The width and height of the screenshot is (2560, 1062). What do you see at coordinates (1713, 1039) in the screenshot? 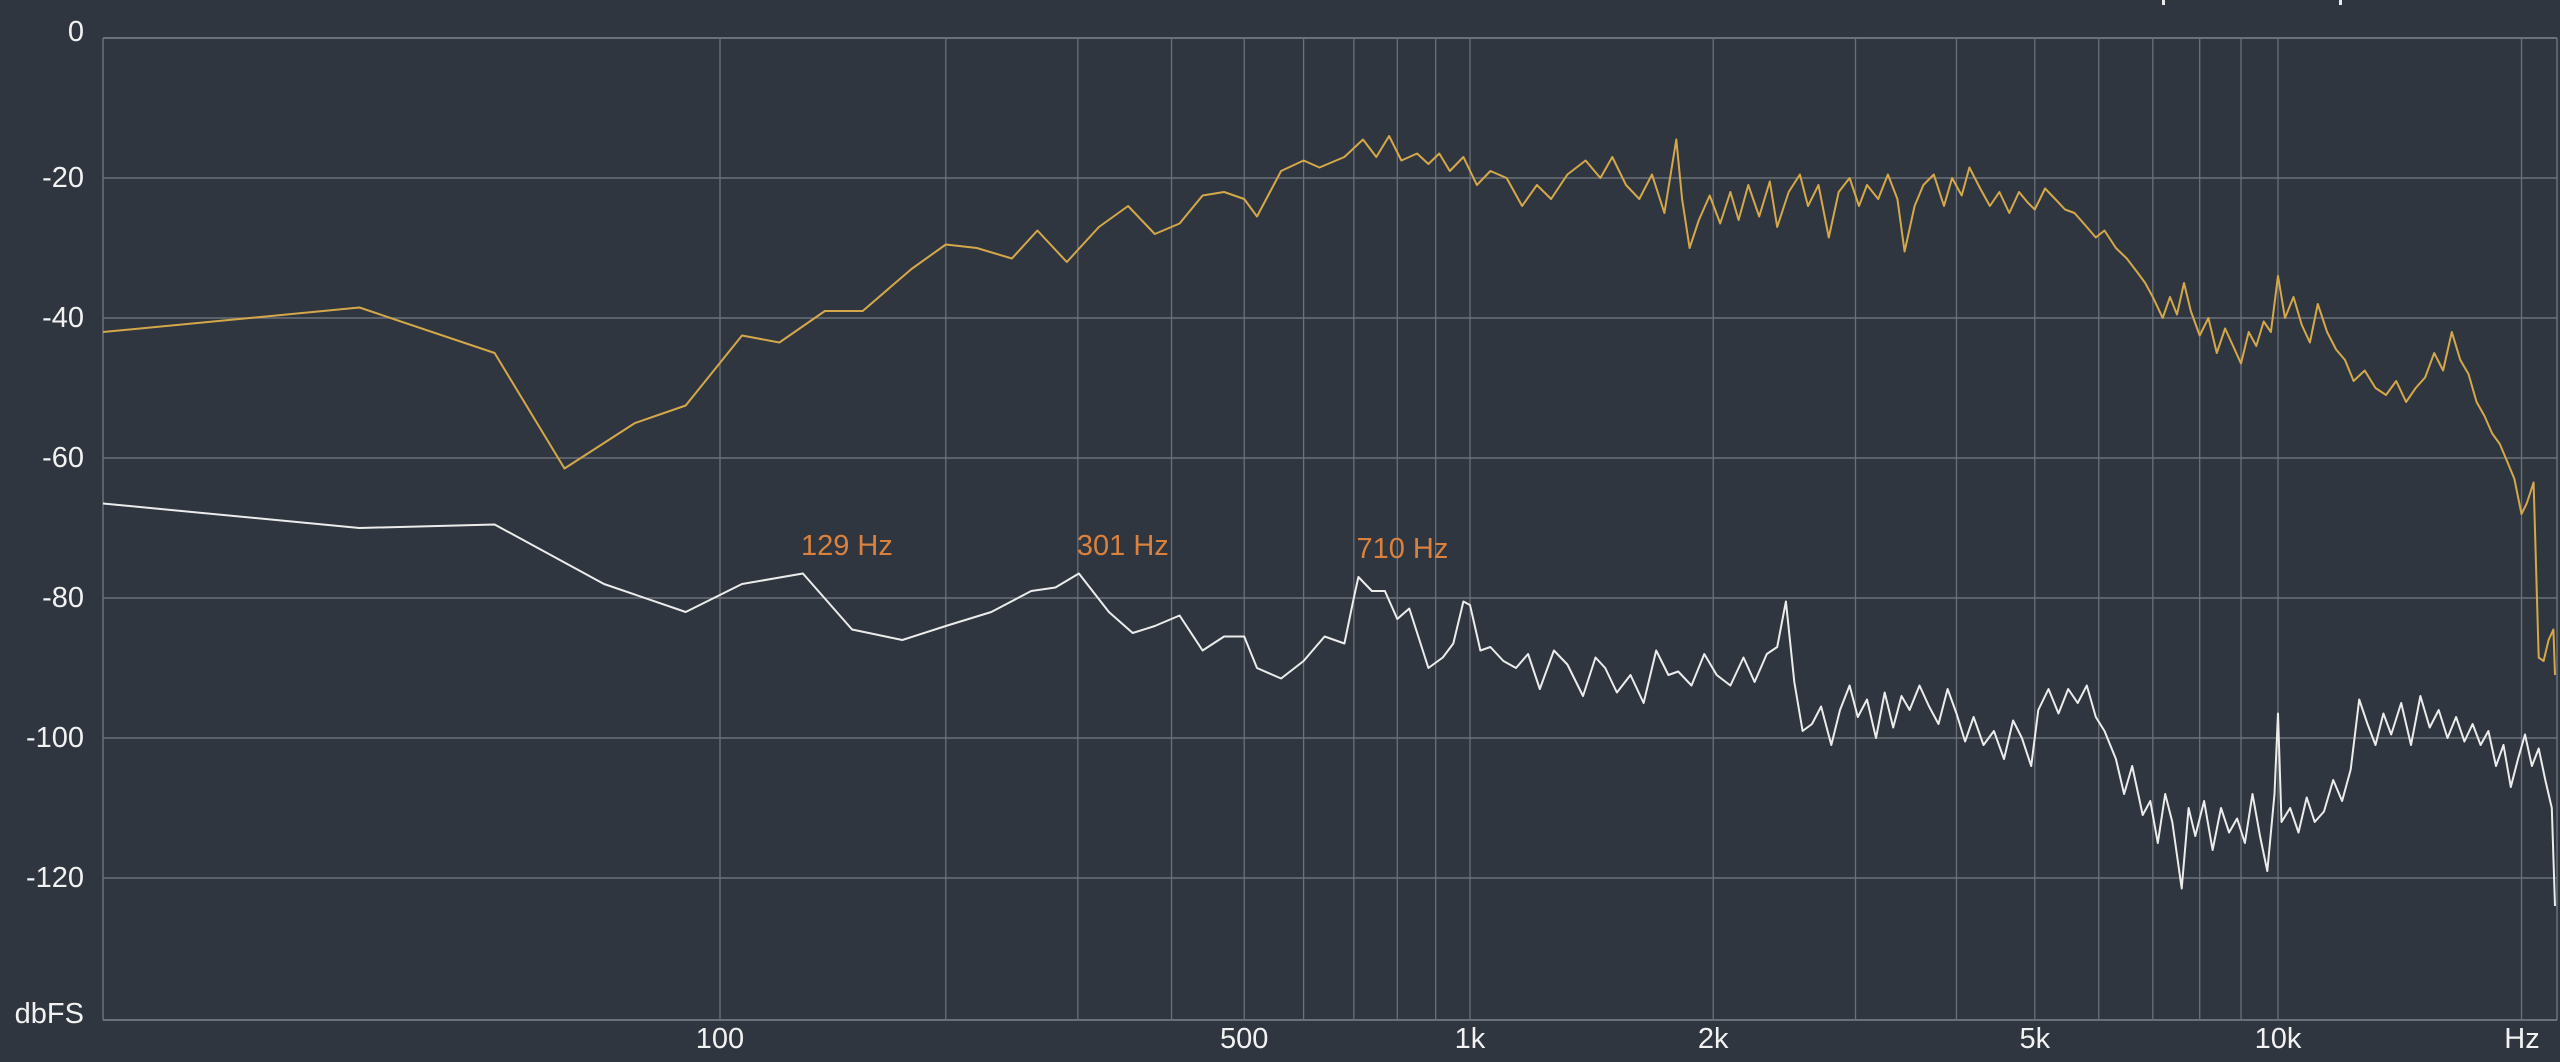
I see `x-tick-label: 2k` at bounding box center [1713, 1039].